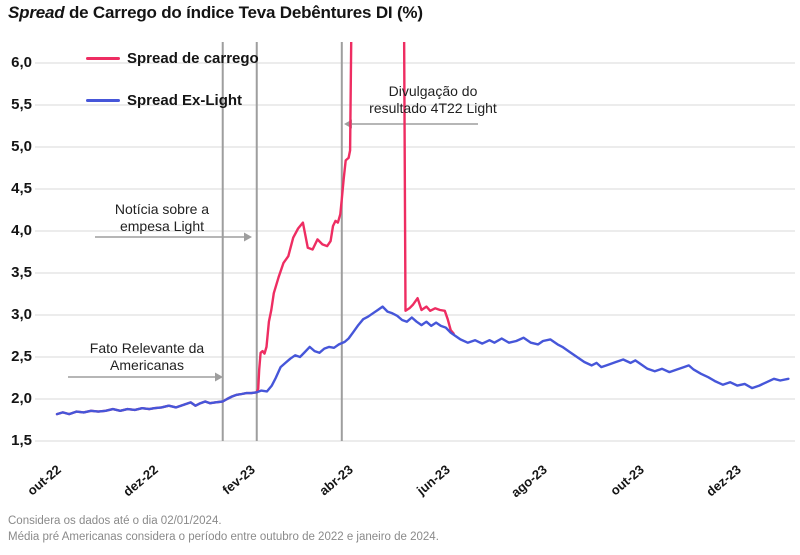 Image resolution: width=800 pixels, height=555 pixels. Describe the element at coordinates (147, 365) in the screenshot. I see `annotation-line: Americanas` at that location.